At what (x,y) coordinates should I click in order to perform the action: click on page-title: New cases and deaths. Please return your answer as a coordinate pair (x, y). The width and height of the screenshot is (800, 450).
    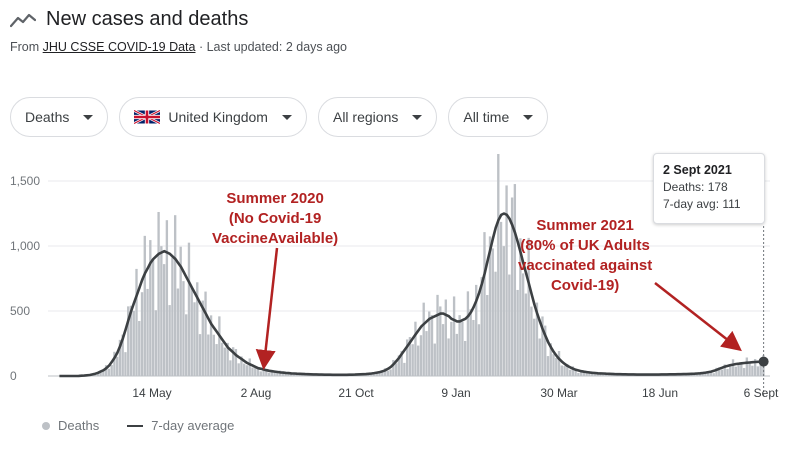
    Looking at the image, I should click on (147, 19).